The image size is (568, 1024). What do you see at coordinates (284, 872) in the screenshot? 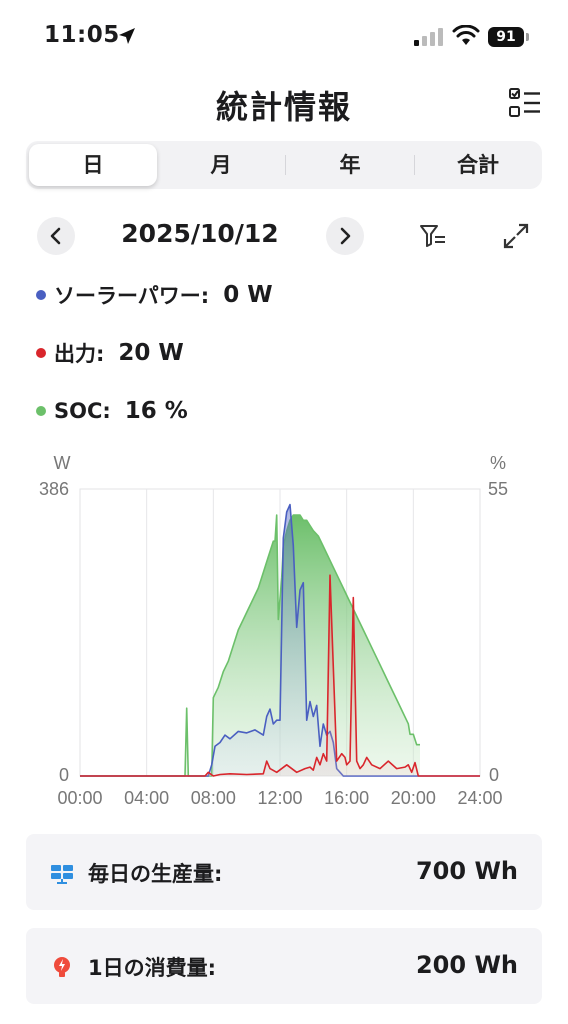
I see `daily-production-card: 毎日の生産量: 700 Wh` at bounding box center [284, 872].